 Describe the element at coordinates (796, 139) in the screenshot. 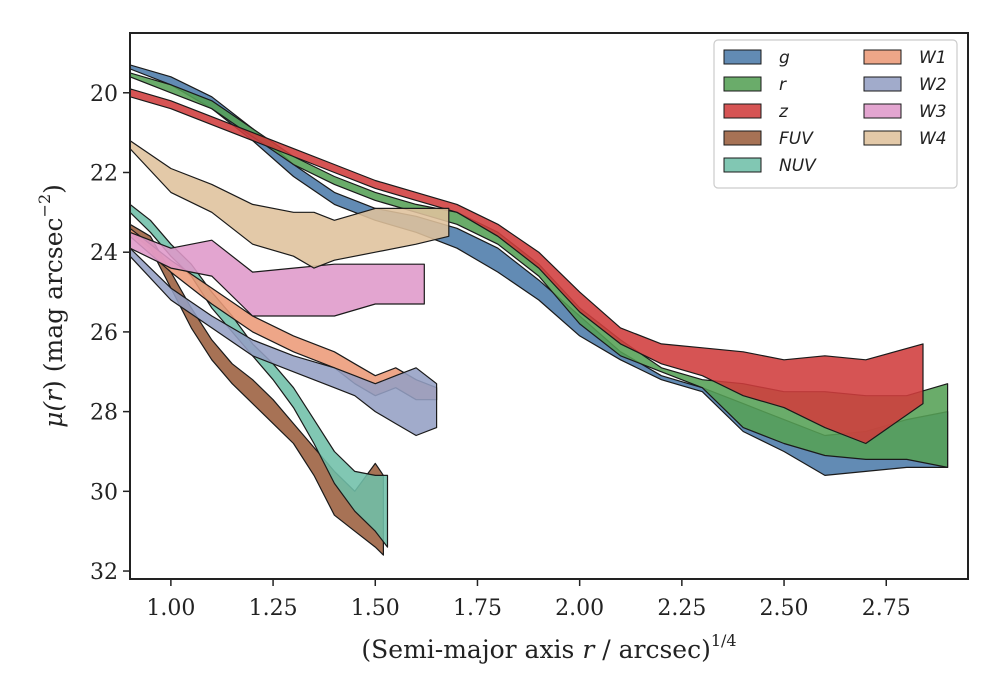

I see `legend-label: FUV` at that location.